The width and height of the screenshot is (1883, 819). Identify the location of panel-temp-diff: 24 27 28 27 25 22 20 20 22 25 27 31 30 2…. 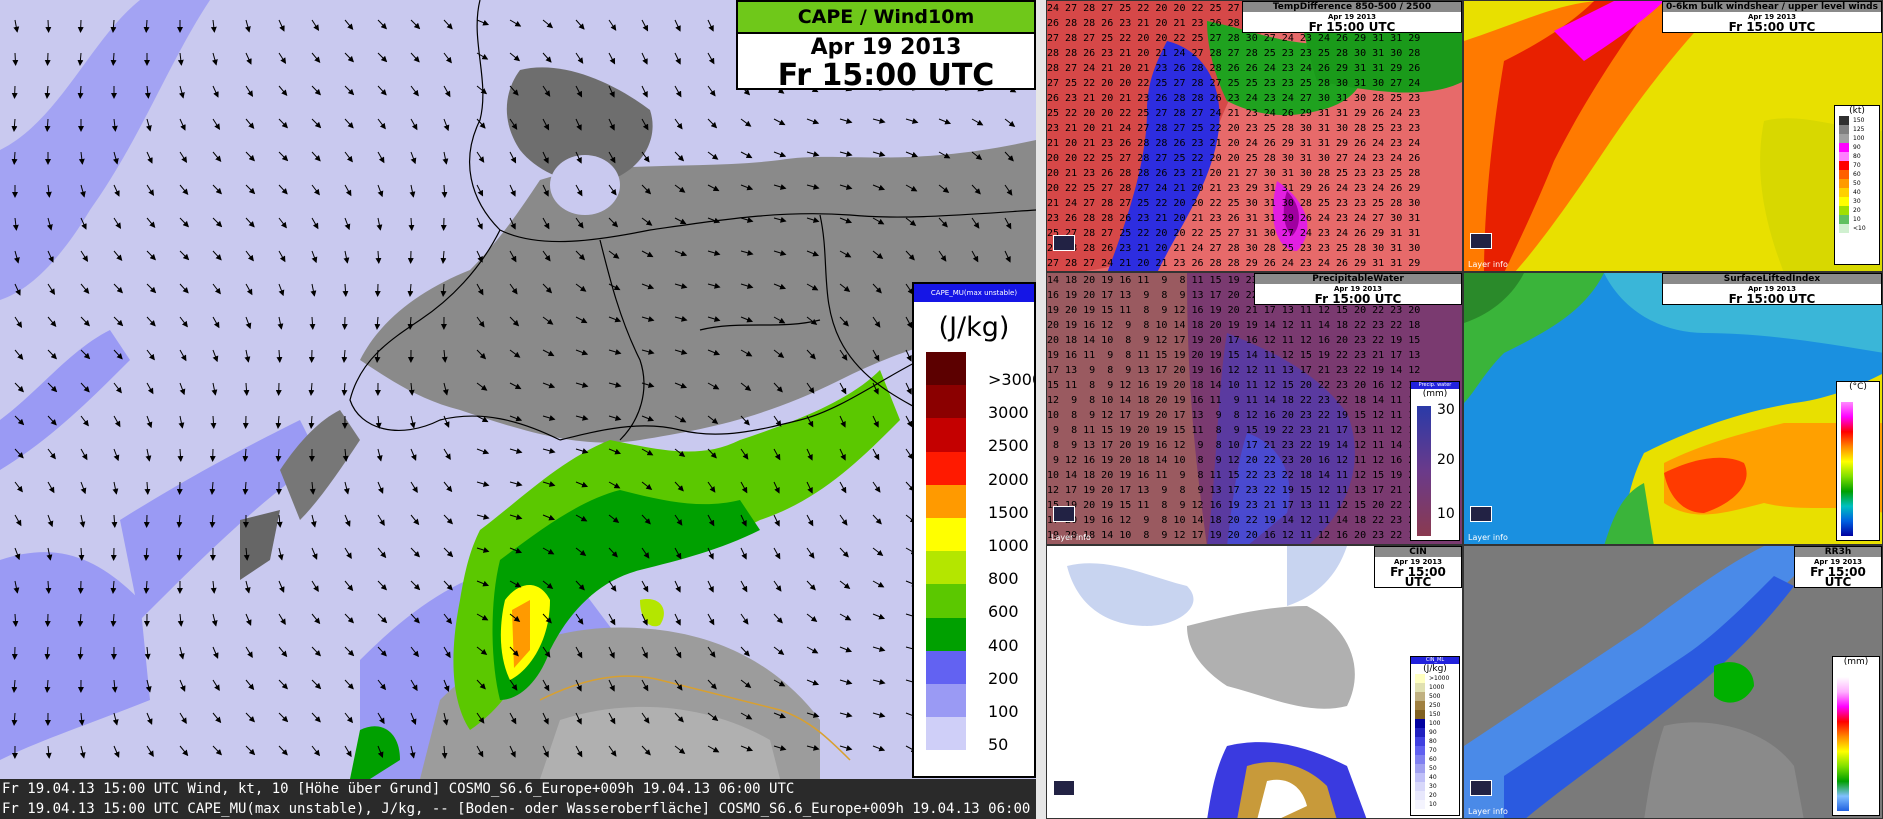
(1254, 136).